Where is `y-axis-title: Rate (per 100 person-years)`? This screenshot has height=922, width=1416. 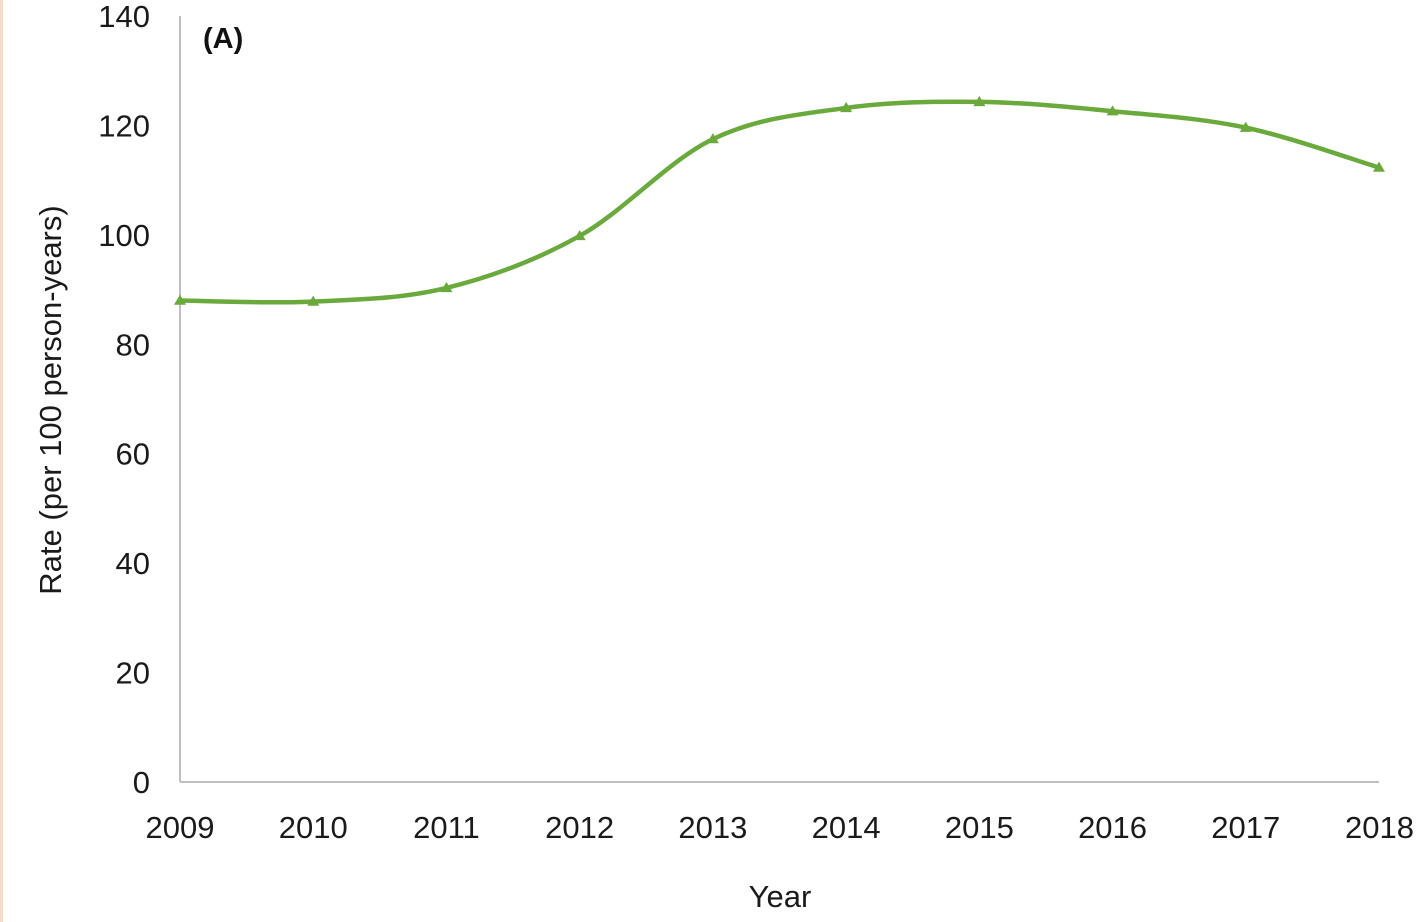
y-axis-title: Rate (per 100 person-years) is located at coordinates (50, 399).